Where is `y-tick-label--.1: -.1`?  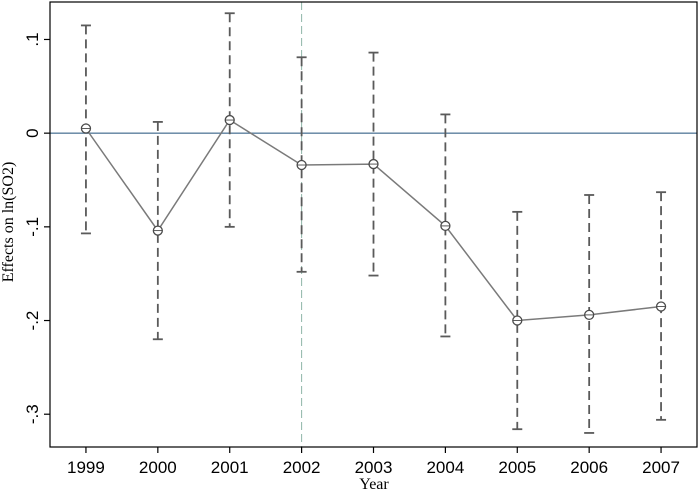 y-tick-label--.1: -.1 is located at coordinates (32, 227).